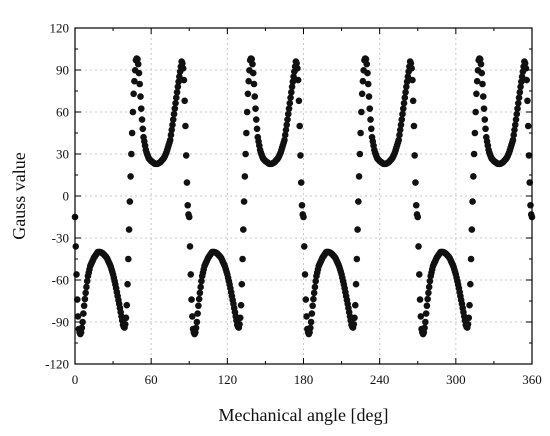 Image resolution: width=550 pixels, height=436 pixels. What do you see at coordinates (380, 379) in the screenshot?
I see `x-tick-label: 240` at bounding box center [380, 379].